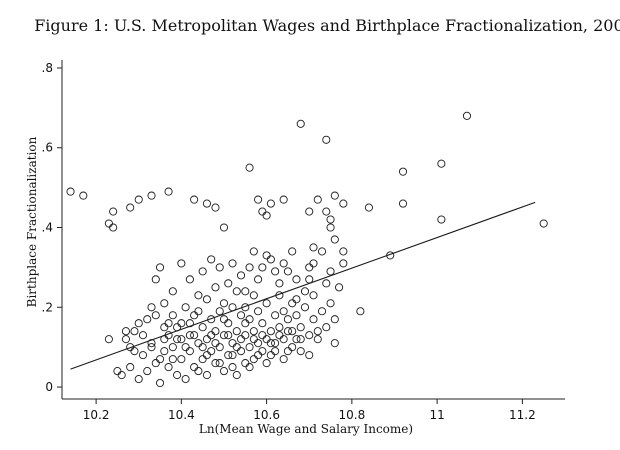  I want to click on x-tick-label: 11, so click(436, 415).